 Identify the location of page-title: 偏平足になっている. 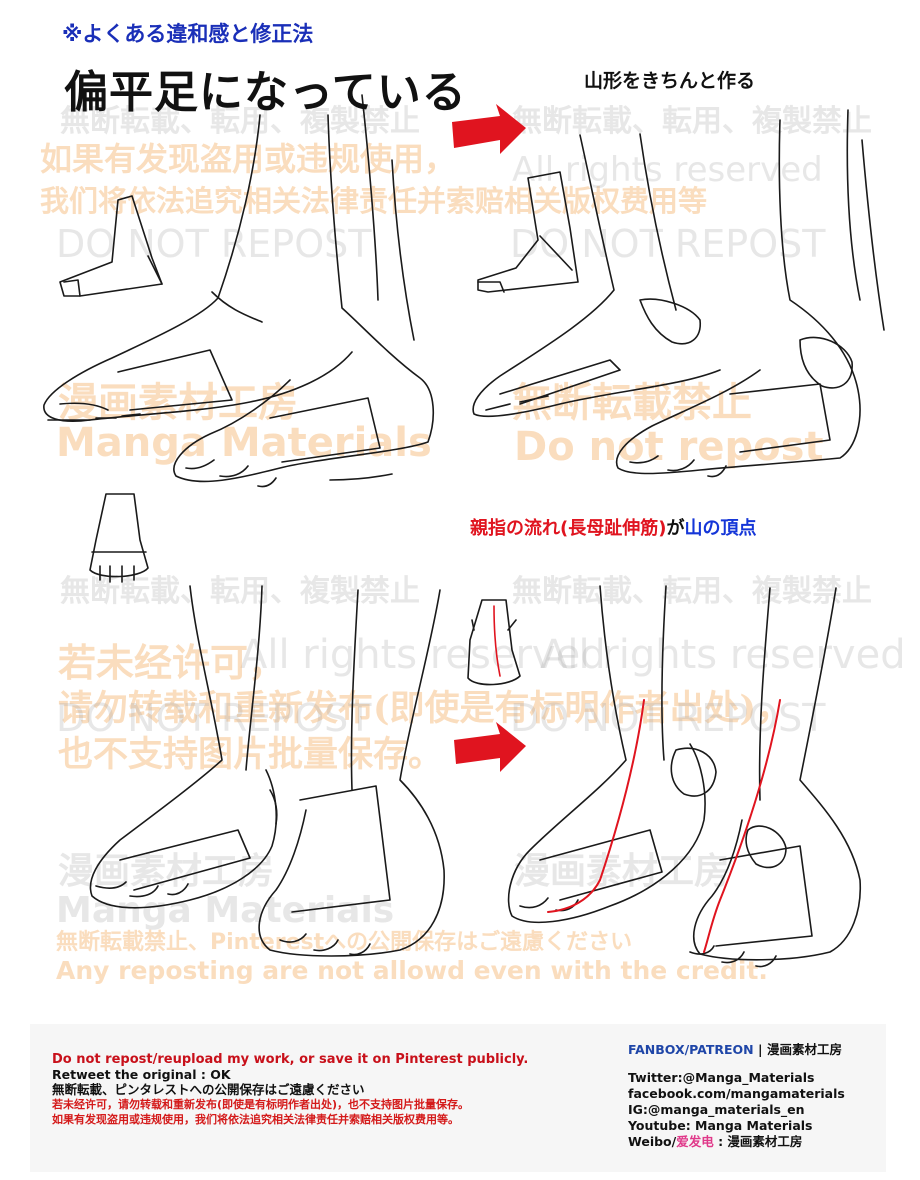
(265, 92).